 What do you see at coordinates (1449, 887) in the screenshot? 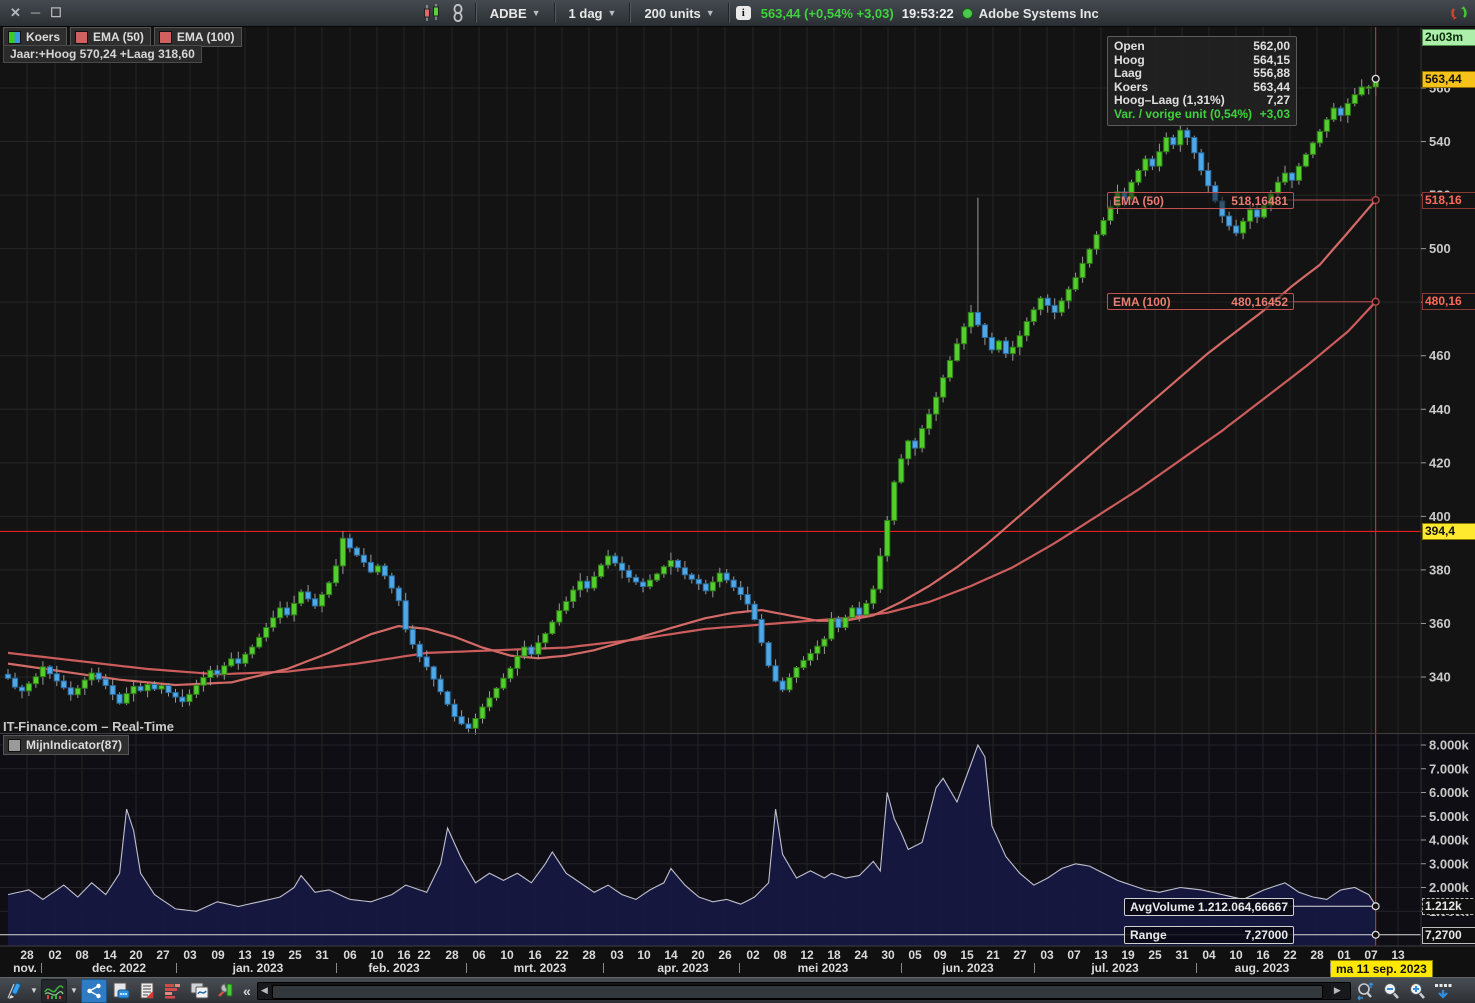
I see `svg-text: 2.000k` at bounding box center [1449, 887].